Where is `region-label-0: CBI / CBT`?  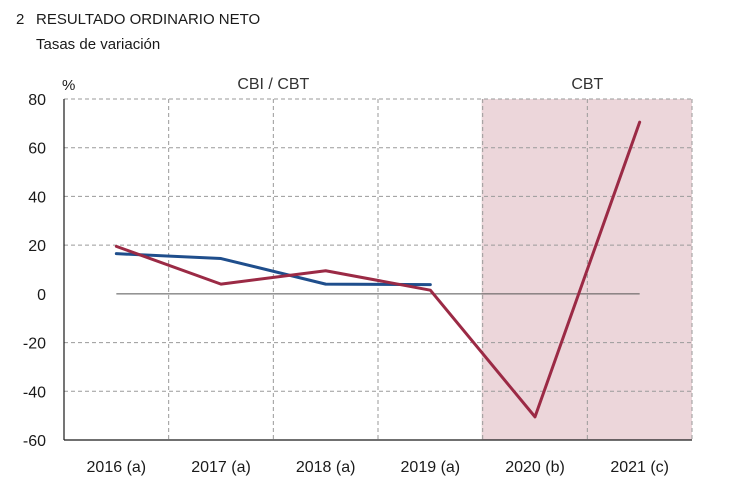 region-label-0: CBI / CBT is located at coordinates (273, 84).